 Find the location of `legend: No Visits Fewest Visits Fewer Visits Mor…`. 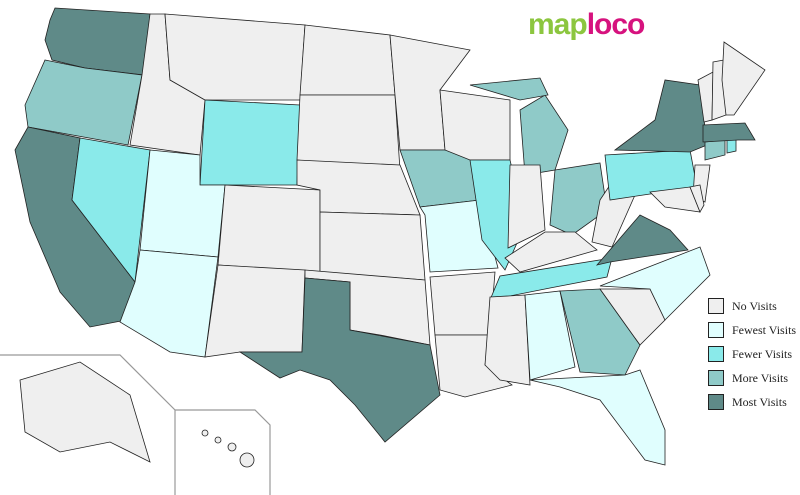

legend: No Visits Fewest Visits Fewer Visits Mor… is located at coordinates (752, 356).